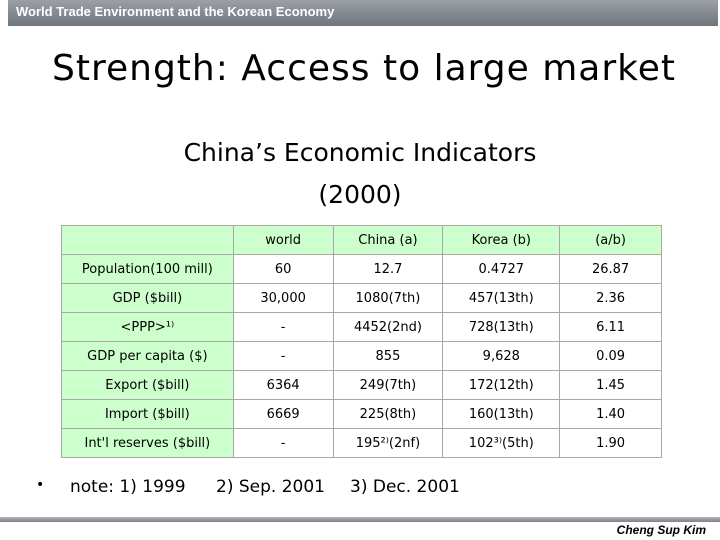 This screenshot has height=540, width=720. Describe the element at coordinates (388, 298) in the screenshot. I see `table-cell: 1080(7th)` at that location.